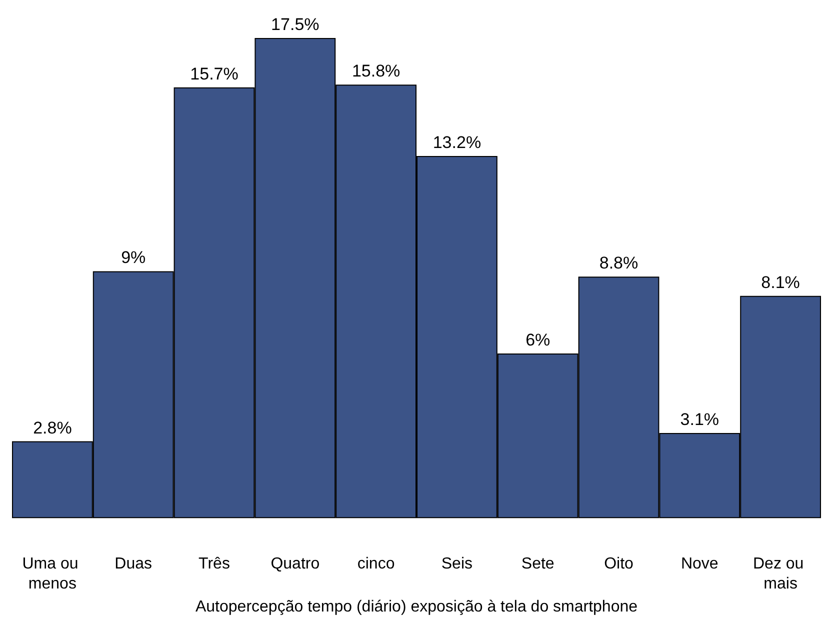 Image resolution: width=829 pixels, height=628 pixels. Describe the element at coordinates (376, 564) in the screenshot. I see `x-tick-label: cinco` at that location.